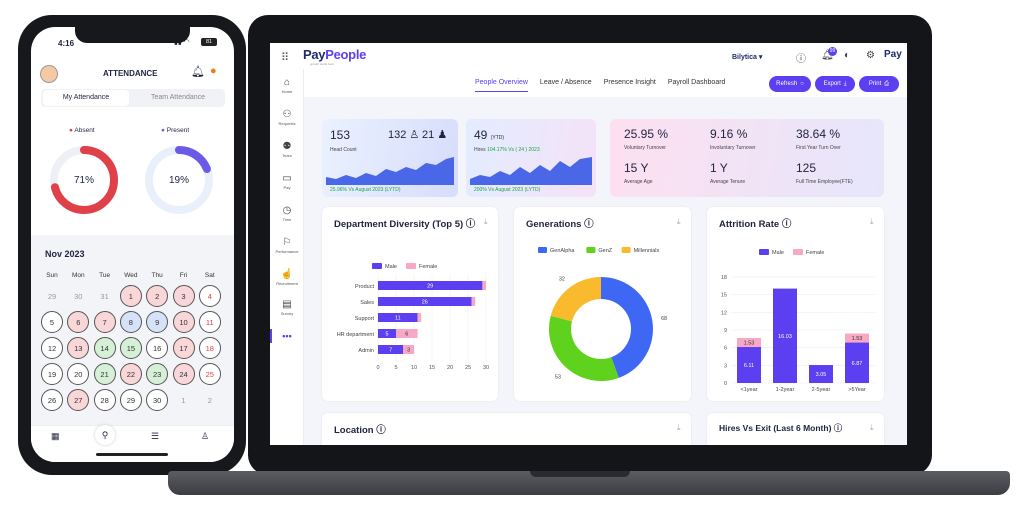  I want to click on logo-part-a: Pay, so click(314, 54).